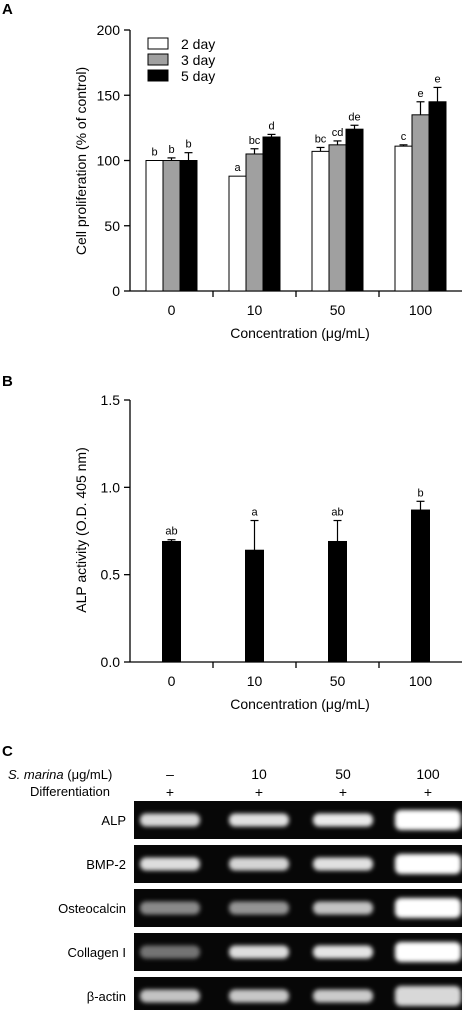 This screenshot has width=474, height=1010. I want to click on b-x-tick-label: 10, so click(255, 681).